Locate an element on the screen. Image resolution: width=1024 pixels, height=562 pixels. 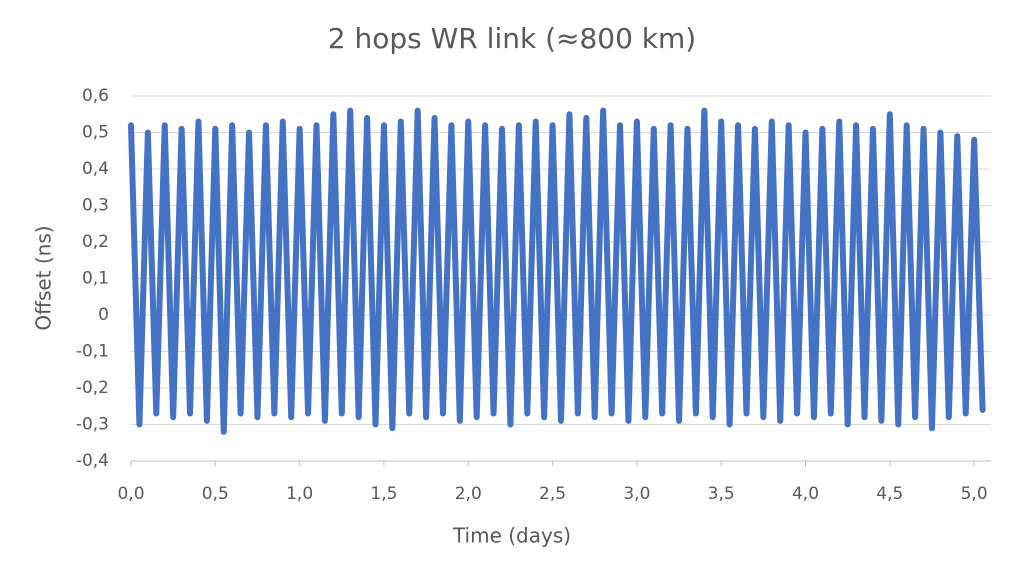
x-tick-label: 4,5 is located at coordinates (889, 494).